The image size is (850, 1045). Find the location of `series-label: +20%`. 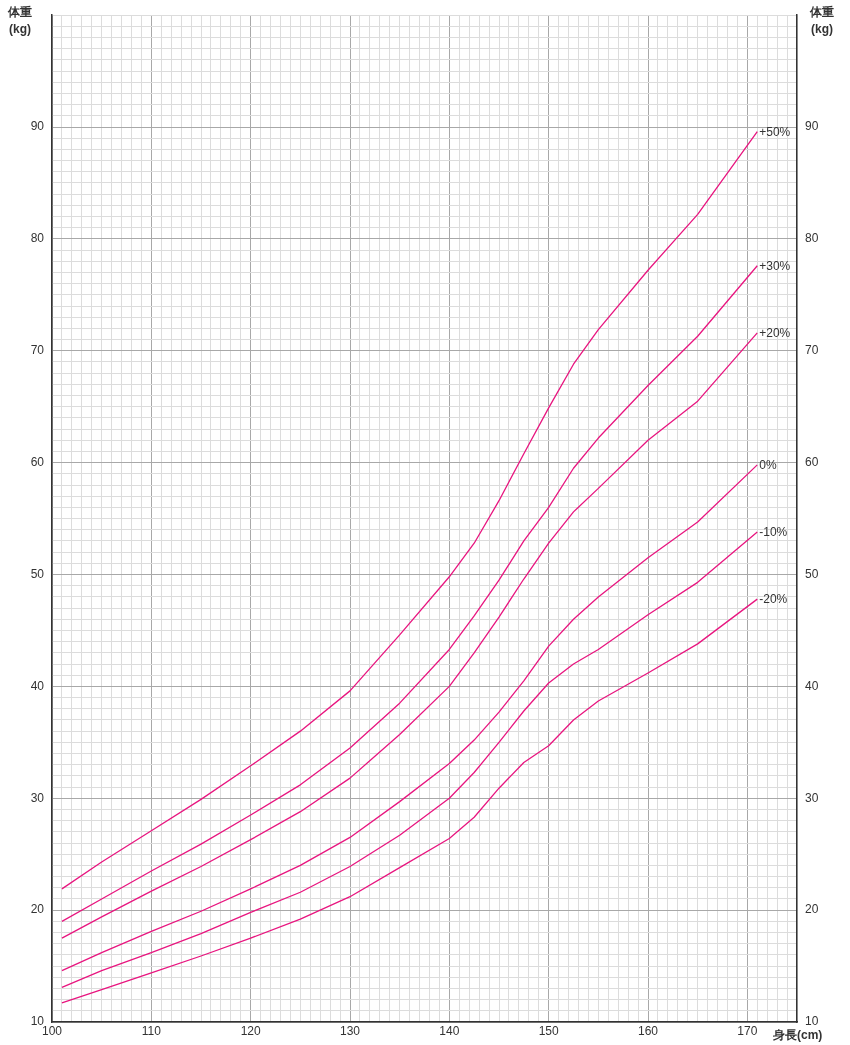

series-label: +20% is located at coordinates (775, 333).